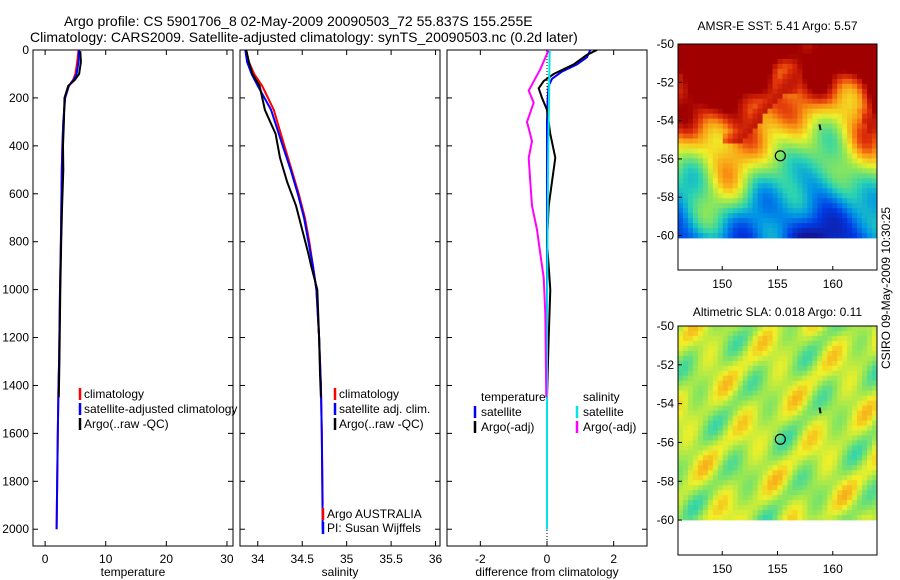 Image resolution: width=900 pixels, height=580 pixels. I want to click on sla-map-field, so click(778, 423).